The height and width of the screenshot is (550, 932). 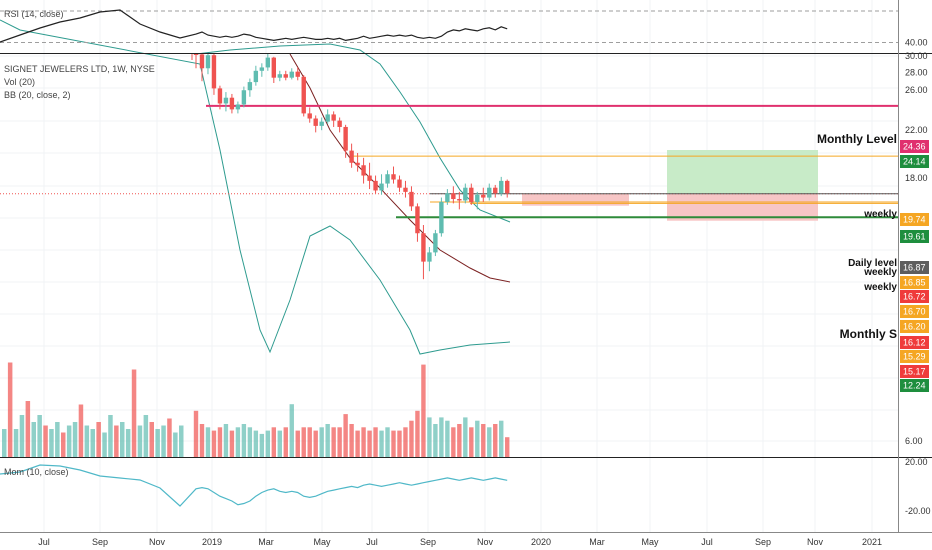 What do you see at coordinates (254, 26) in the screenshot?
I see `rsi-line` at bounding box center [254, 26].